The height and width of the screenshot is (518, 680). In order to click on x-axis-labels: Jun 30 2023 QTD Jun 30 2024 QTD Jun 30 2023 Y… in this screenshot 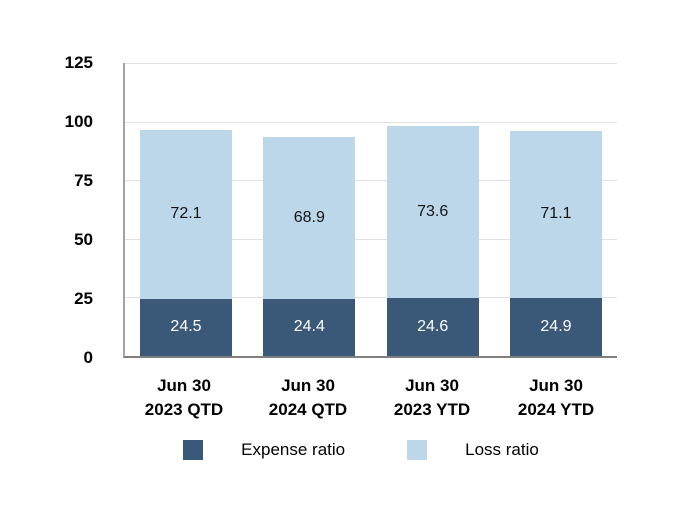, I will do `click(370, 398)`.